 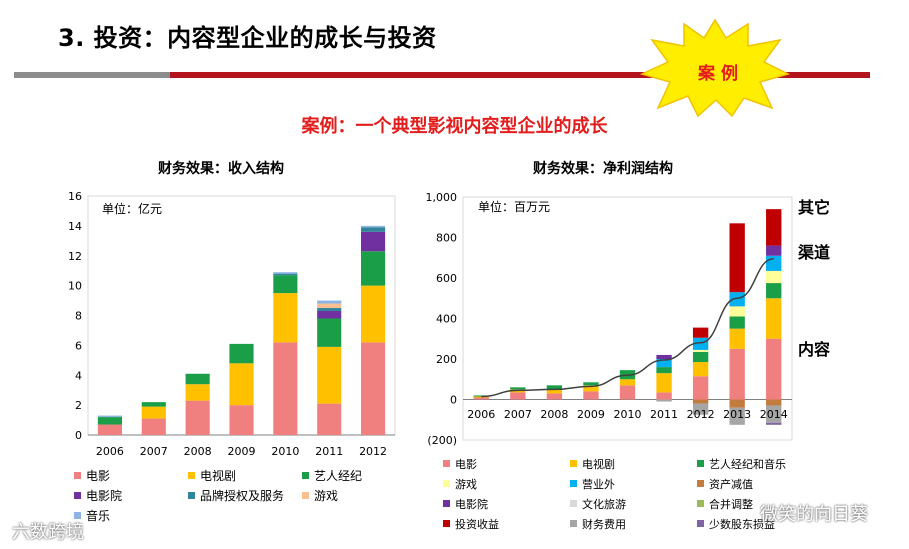 What do you see at coordinates (814, 514) in the screenshot?
I see `watermark-right: 微笑的向日葵` at bounding box center [814, 514].